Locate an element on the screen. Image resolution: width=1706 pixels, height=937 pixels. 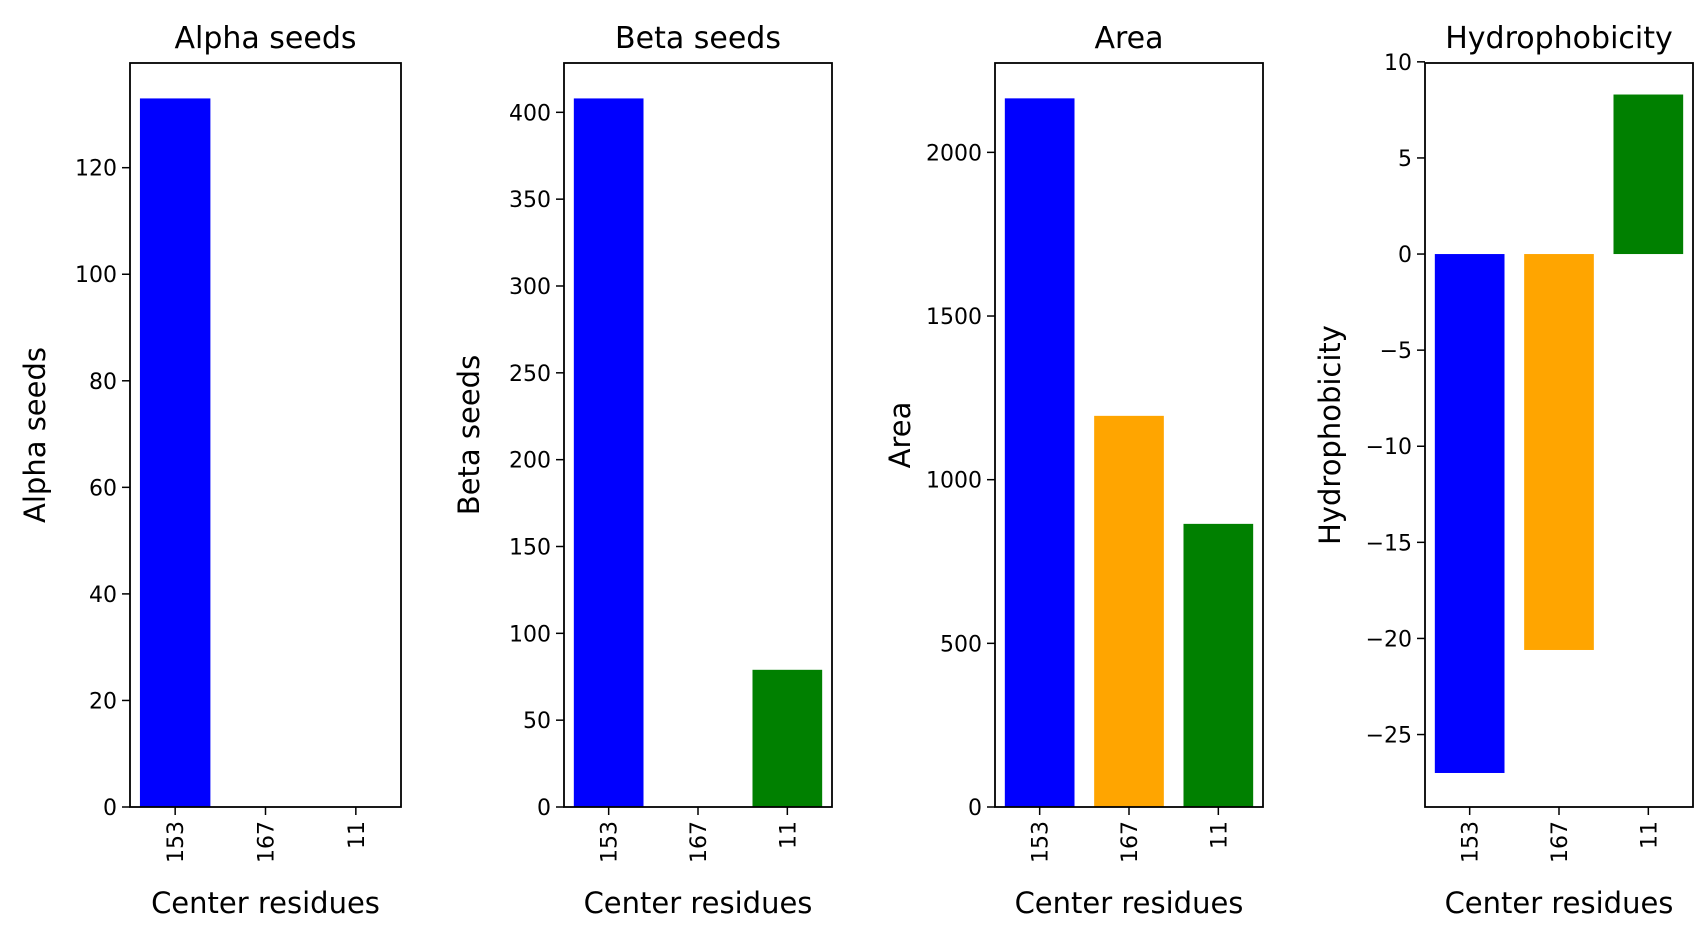
chart-title: Beta seeds is located at coordinates (698, 38).